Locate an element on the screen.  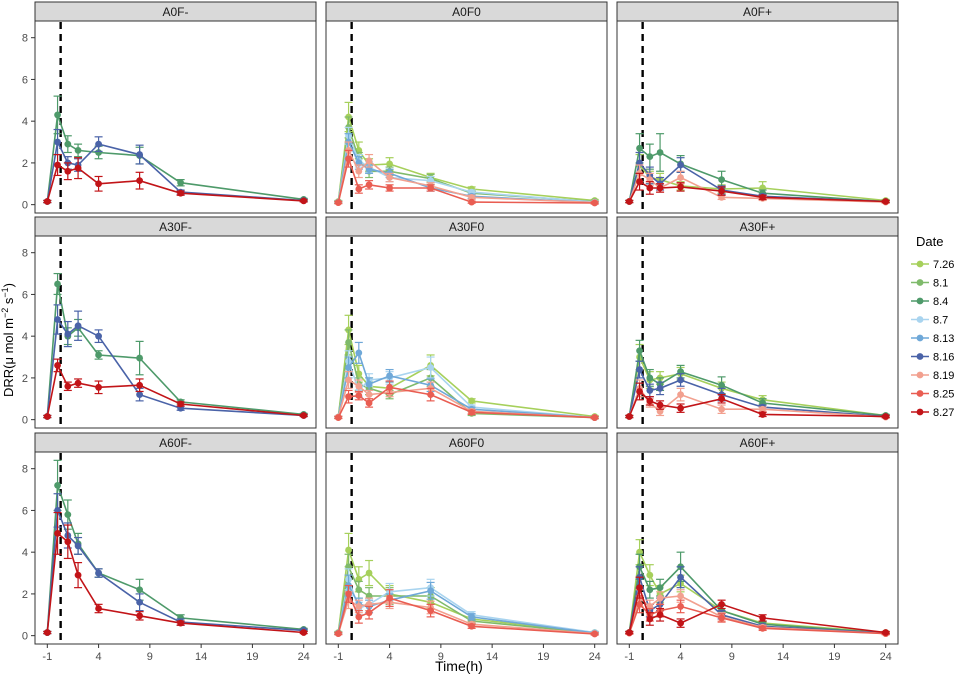
legend-title: Date is located at coordinates (929, 241).